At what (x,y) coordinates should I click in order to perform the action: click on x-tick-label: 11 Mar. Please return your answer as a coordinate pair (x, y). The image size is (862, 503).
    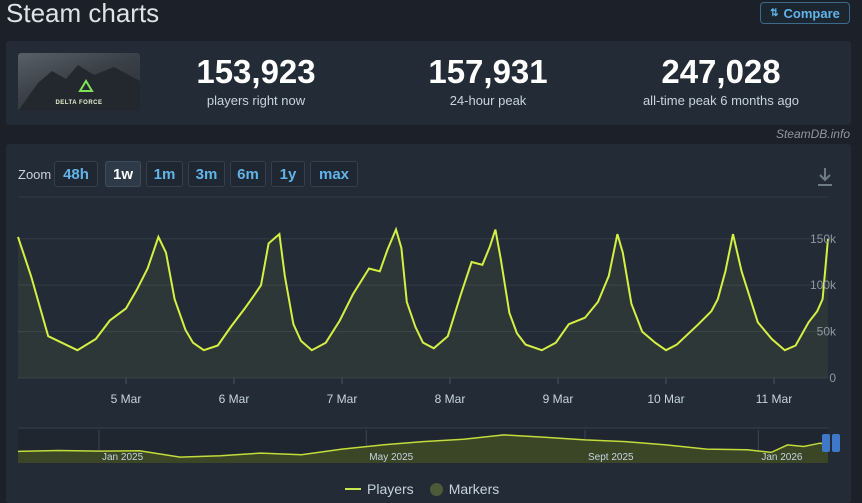
    Looking at the image, I should click on (774, 399).